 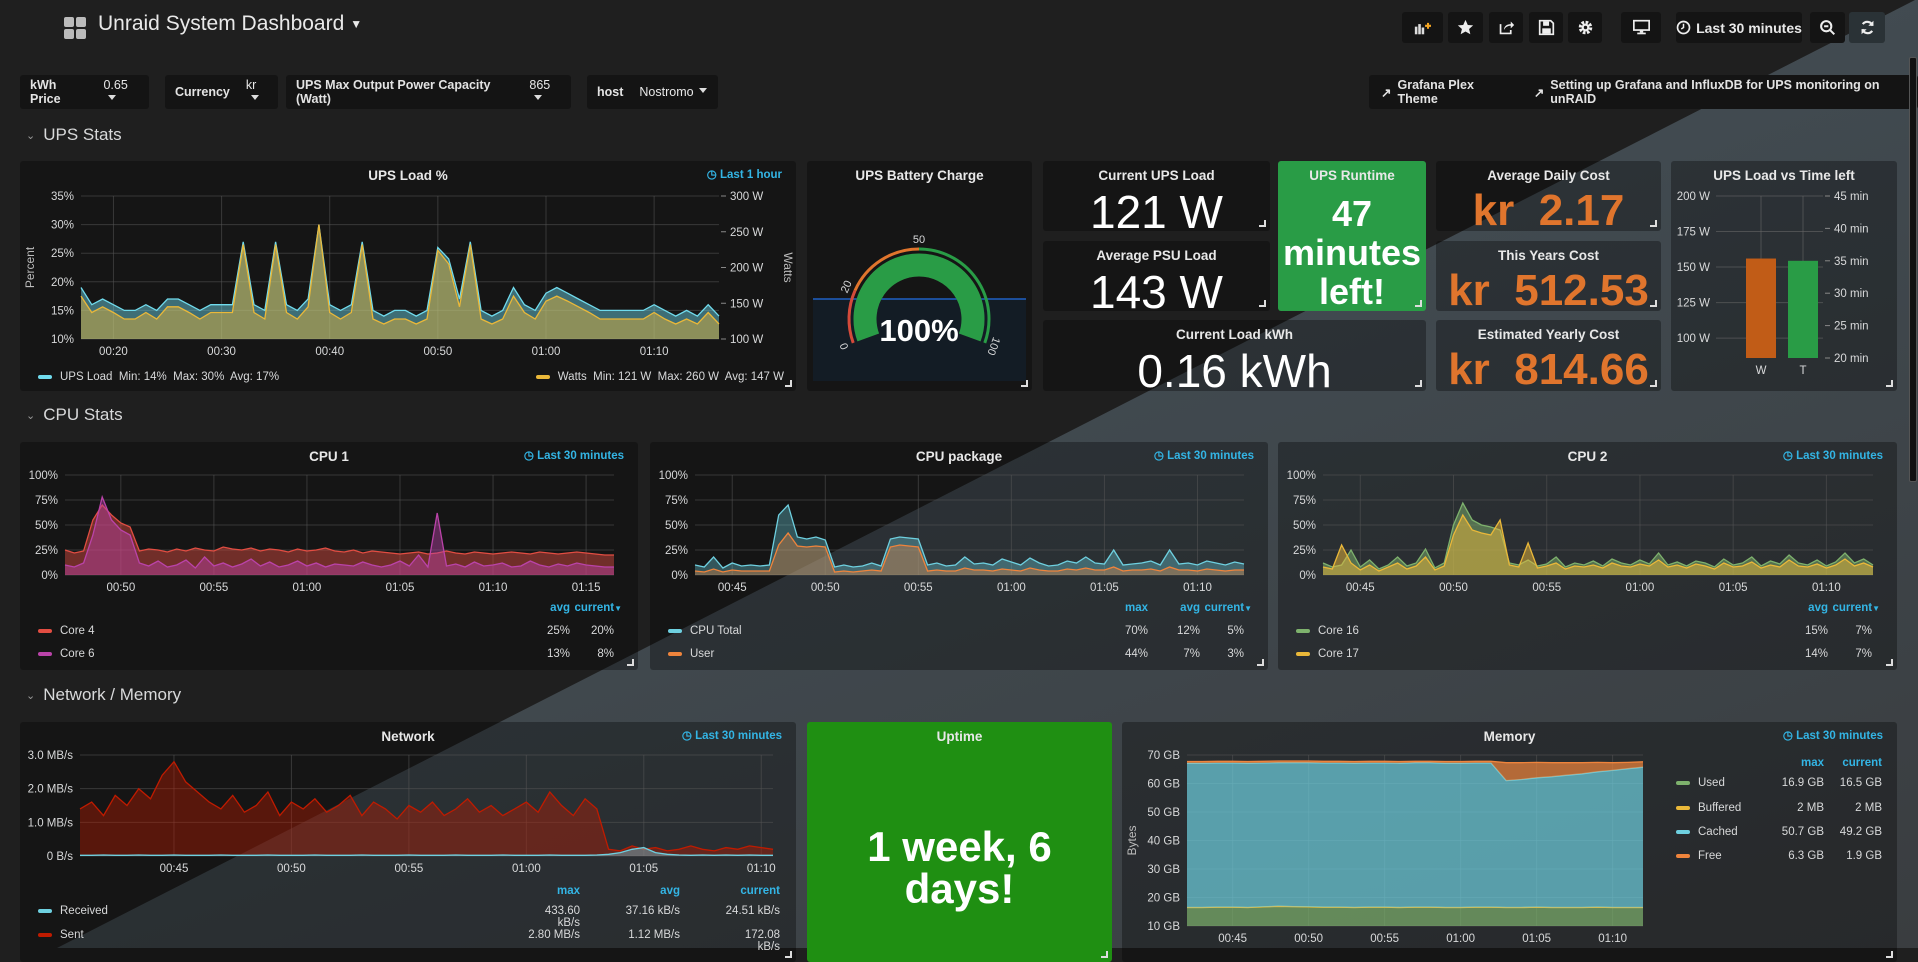 I want to click on tv-mode-button, so click(x=1641, y=27).